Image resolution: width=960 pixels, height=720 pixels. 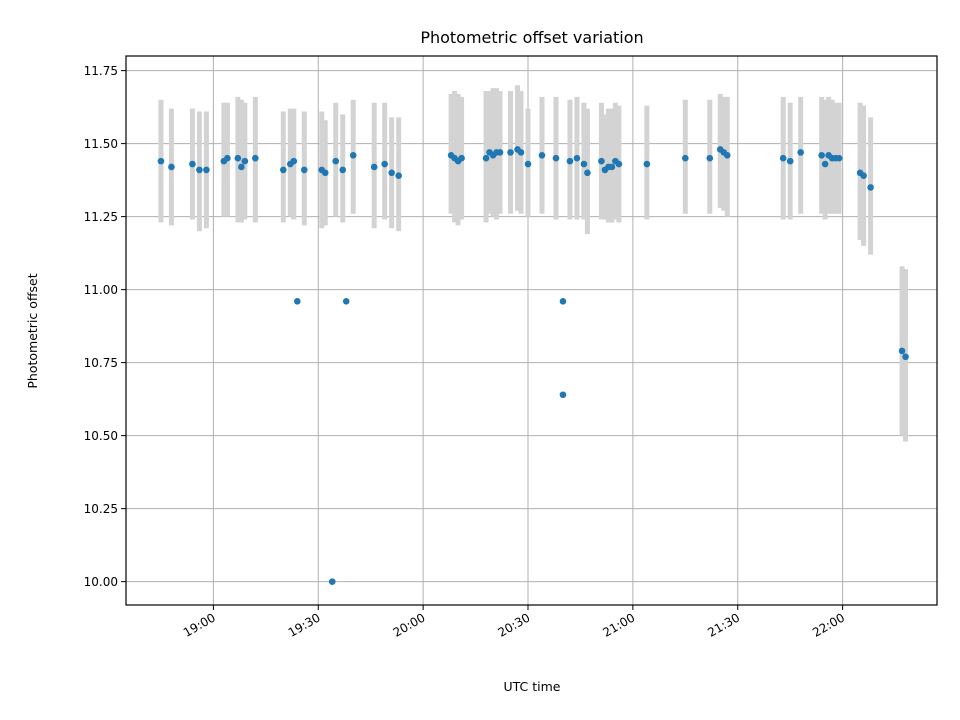 I want to click on x-axis-label: UTC time, so click(x=532, y=686).